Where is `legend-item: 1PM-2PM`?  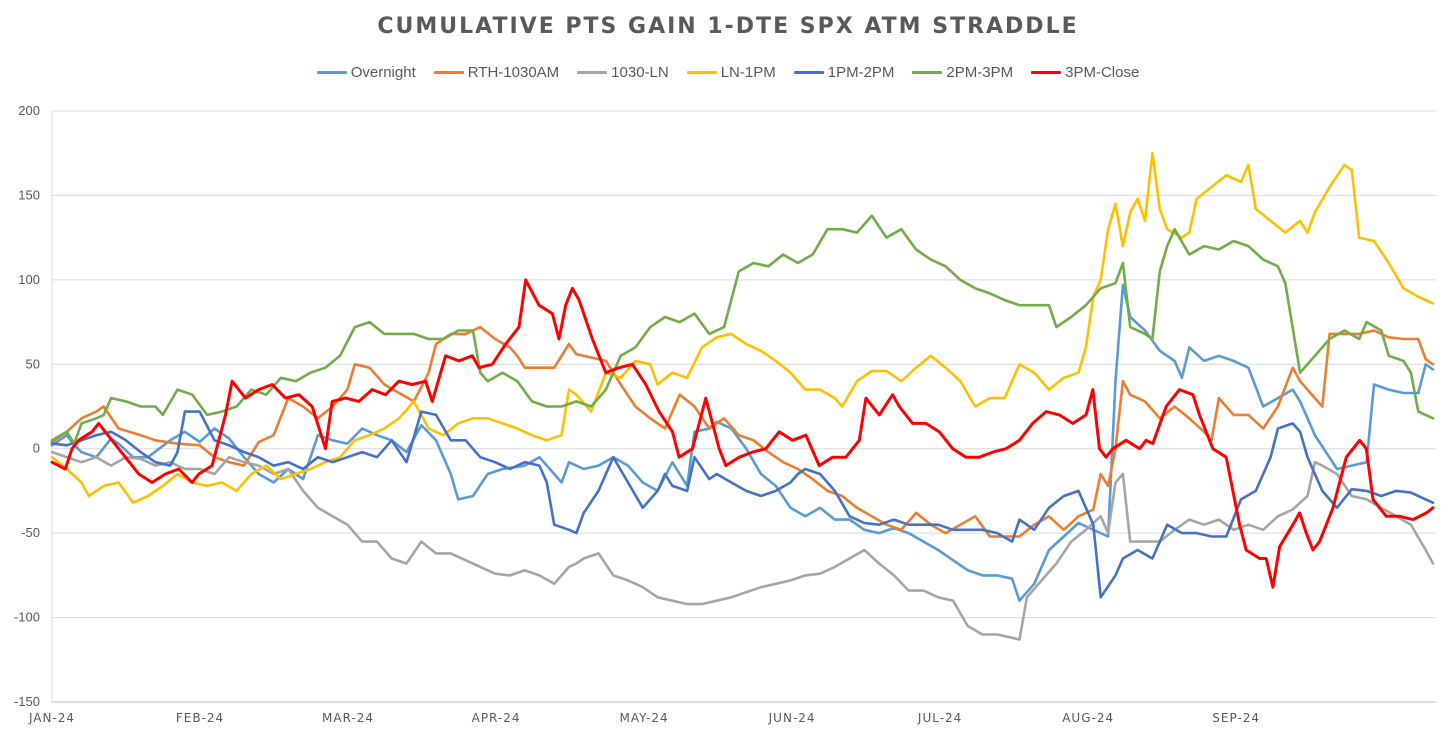
legend-item: 1PM-2PM is located at coordinates (844, 72).